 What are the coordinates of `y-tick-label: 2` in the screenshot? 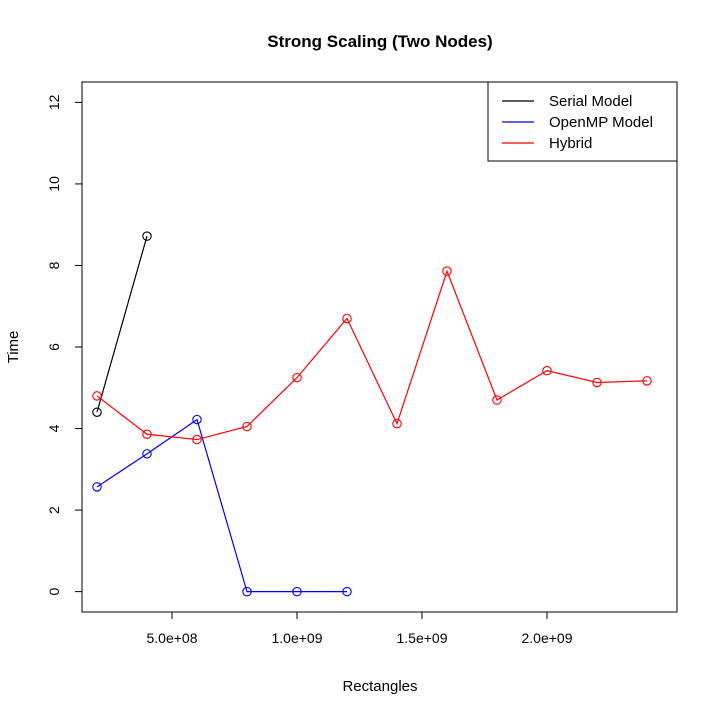 It's located at (54, 510).